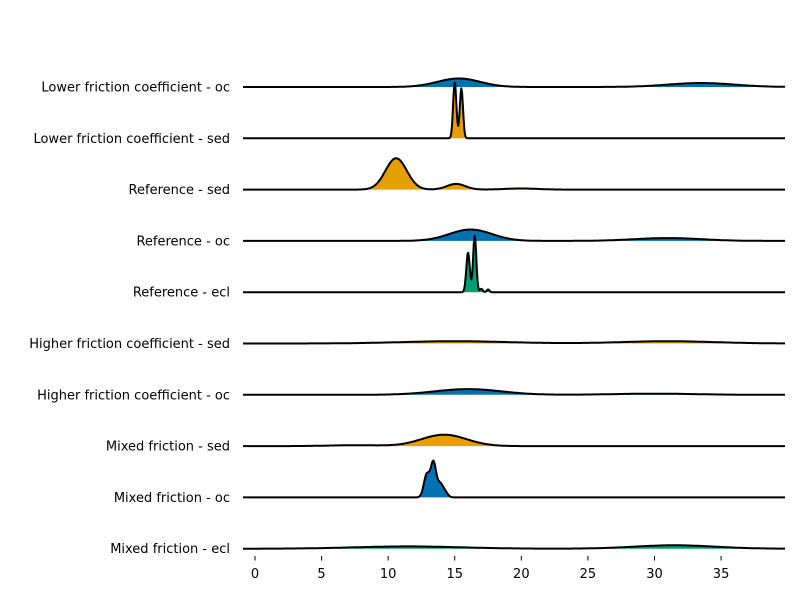 The width and height of the screenshot is (800, 600). I want to click on ridge-label-reference-ecl: Reference - ecl, so click(181, 293).